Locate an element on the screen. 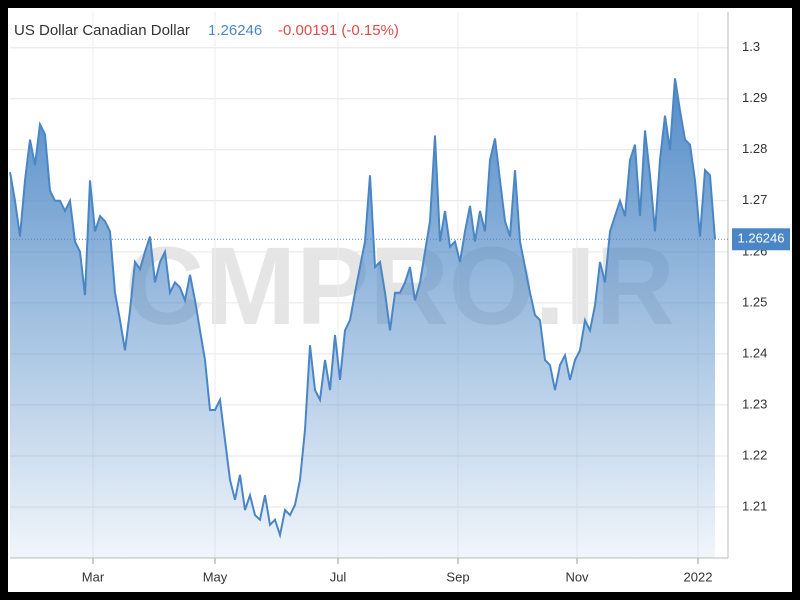  x-tick-label: Jul is located at coordinates (338, 576).